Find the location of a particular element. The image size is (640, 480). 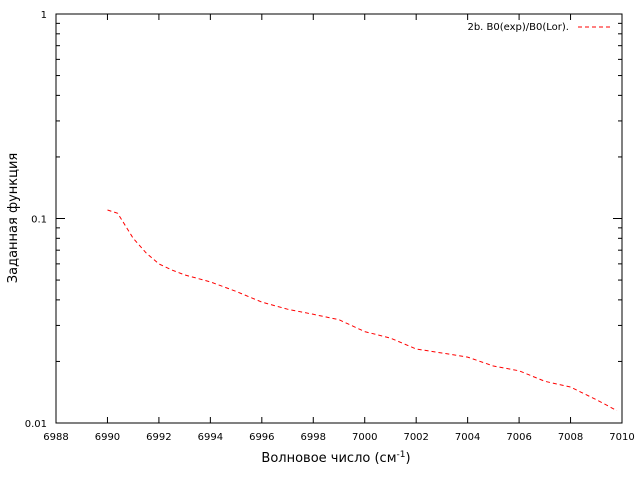

x-tick-label: 7008 is located at coordinates (570, 437).